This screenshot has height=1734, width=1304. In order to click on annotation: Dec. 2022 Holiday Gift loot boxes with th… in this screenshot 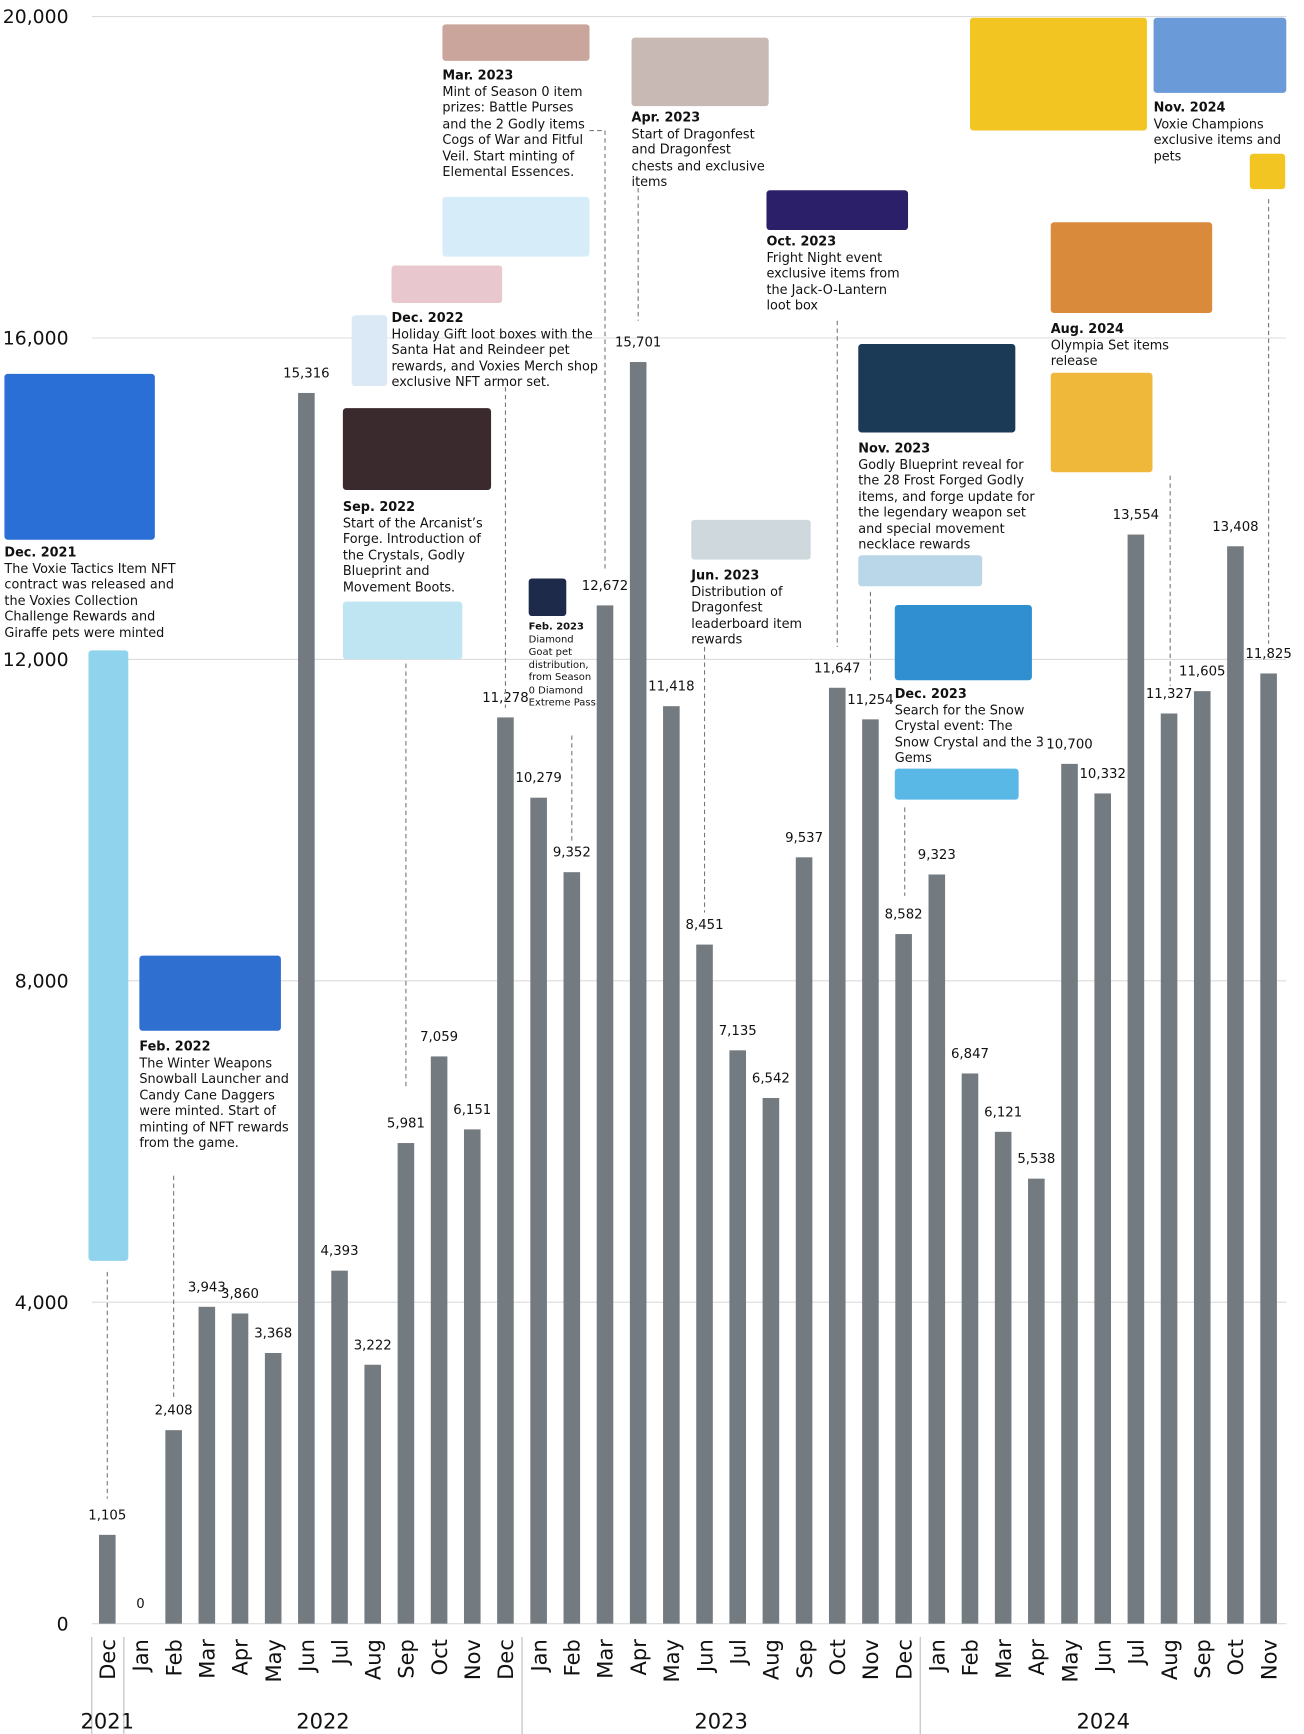, I will do `click(497, 350)`.